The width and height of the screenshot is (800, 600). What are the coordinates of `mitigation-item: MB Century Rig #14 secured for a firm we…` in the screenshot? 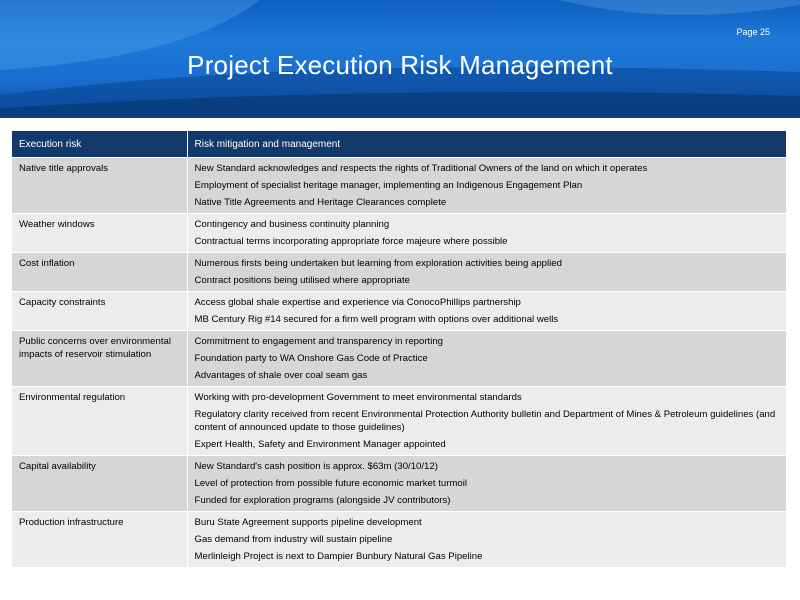 It's located at (376, 319).